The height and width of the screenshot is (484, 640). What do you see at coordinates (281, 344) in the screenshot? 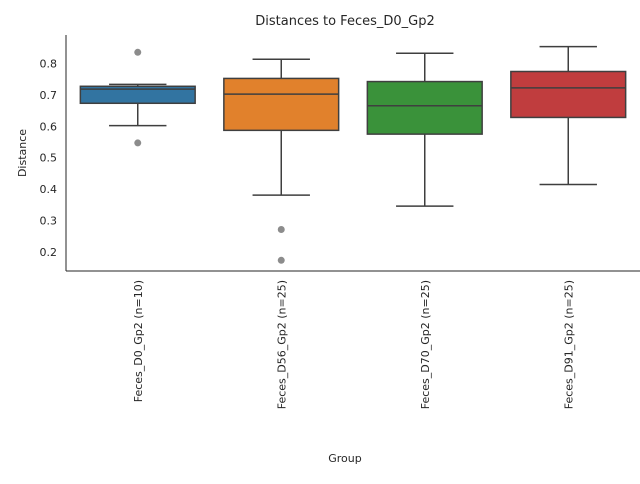
I see `x-tick-label: Feces_D56_Gp2 (n=25)` at bounding box center [281, 344].